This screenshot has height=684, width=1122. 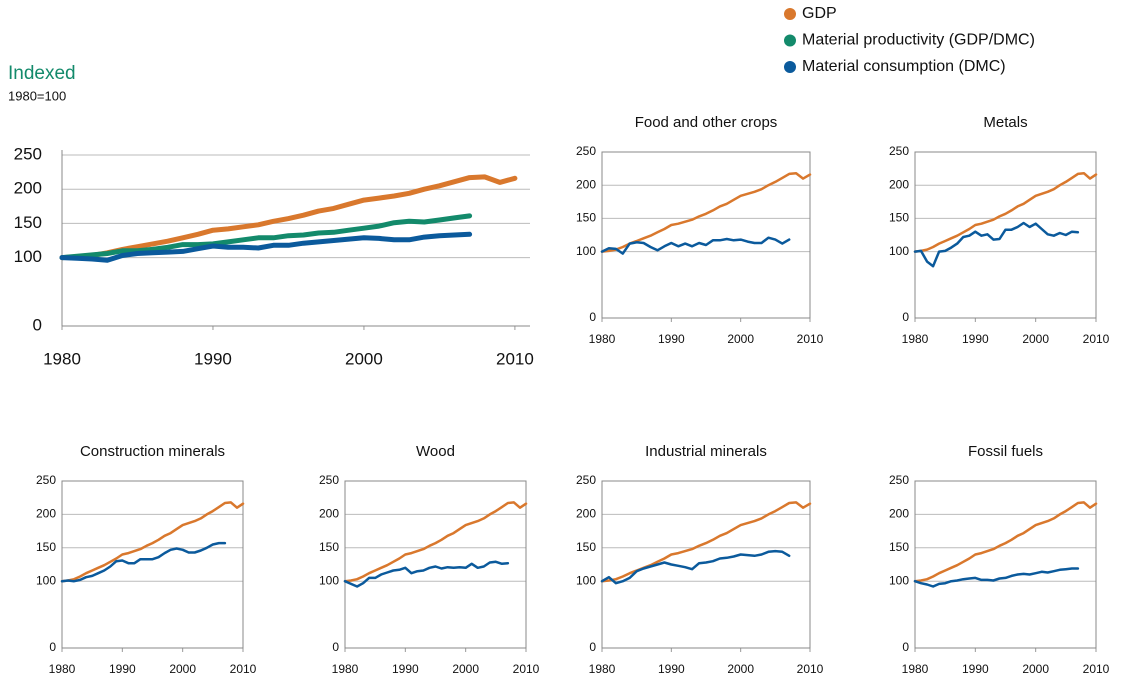 What do you see at coordinates (37, 95) in the screenshot?
I see `subtitle: 1980=100` at bounding box center [37, 95].